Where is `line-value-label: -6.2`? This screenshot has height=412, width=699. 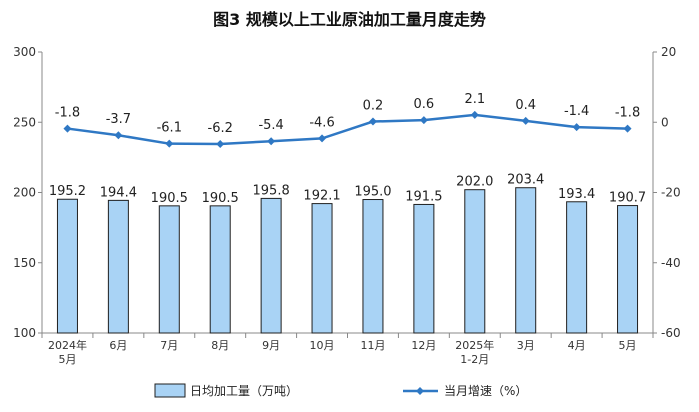
line-value-label: -6.2 is located at coordinates (220, 128).